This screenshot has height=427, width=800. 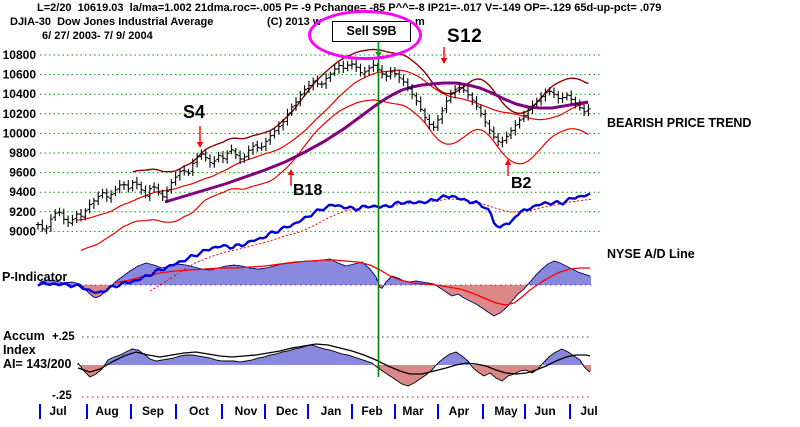 I want to click on b2-arrow-head, so click(x=508, y=162).